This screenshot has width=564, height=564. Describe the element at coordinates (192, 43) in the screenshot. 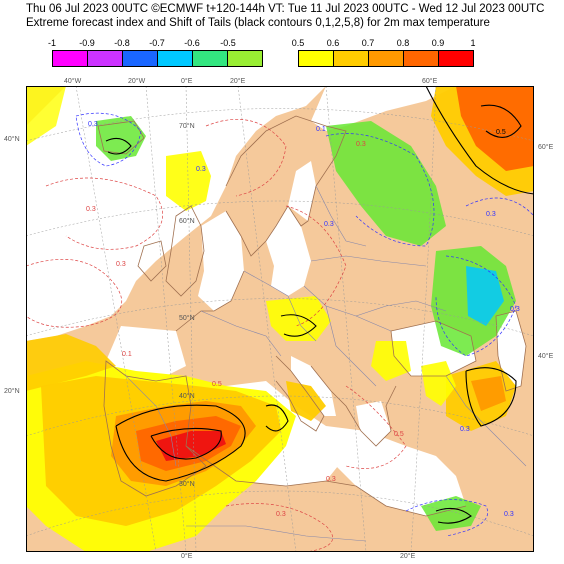

I see `colorbar-neg-label: -0.6` at that location.